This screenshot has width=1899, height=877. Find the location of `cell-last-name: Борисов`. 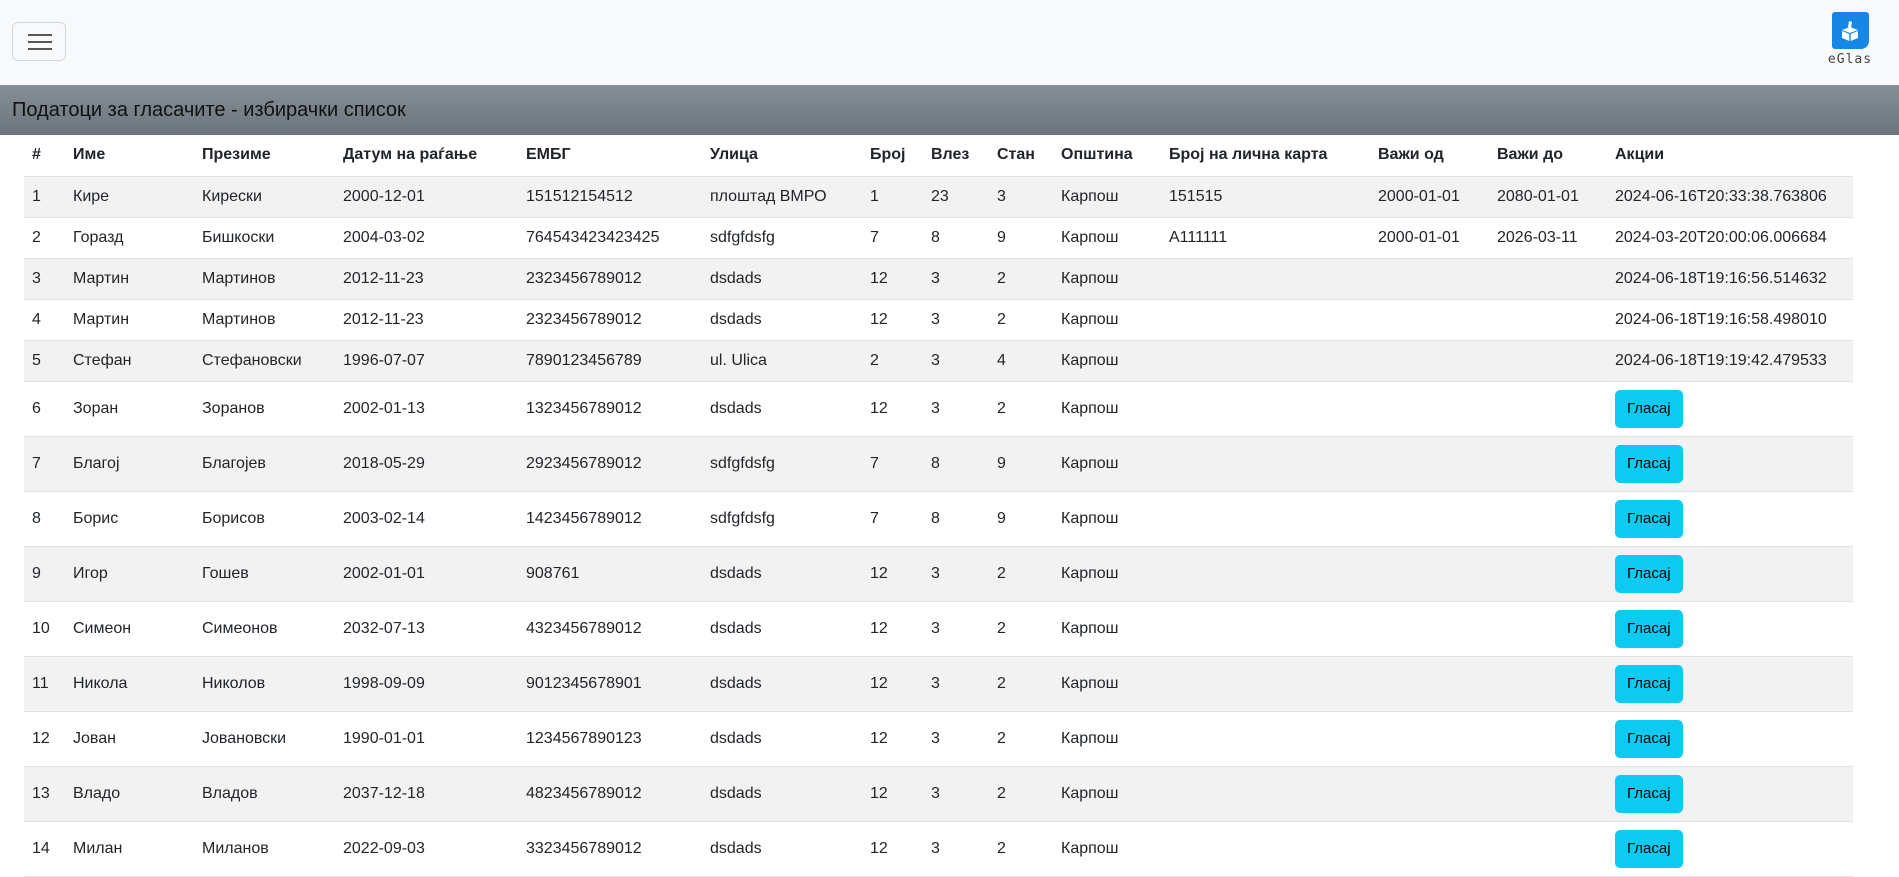

cell-last-name: Борисов is located at coordinates (264, 519).